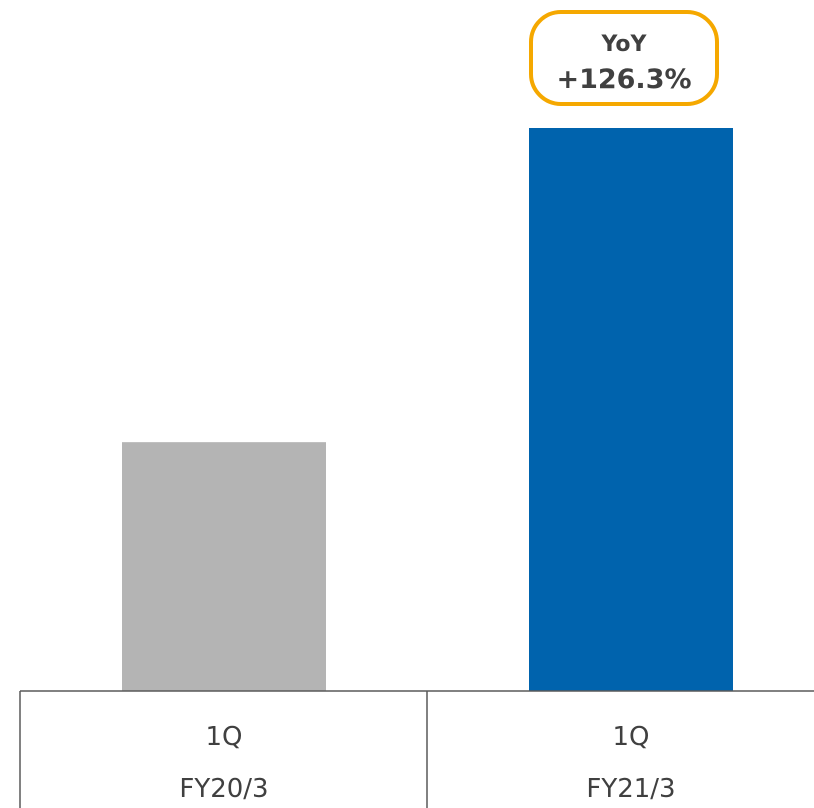 Image resolution: width=814 pixels, height=808 pixels. Describe the element at coordinates (630, 737) in the screenshot. I see `category-label-fy21-quarter: 1Q` at that location.